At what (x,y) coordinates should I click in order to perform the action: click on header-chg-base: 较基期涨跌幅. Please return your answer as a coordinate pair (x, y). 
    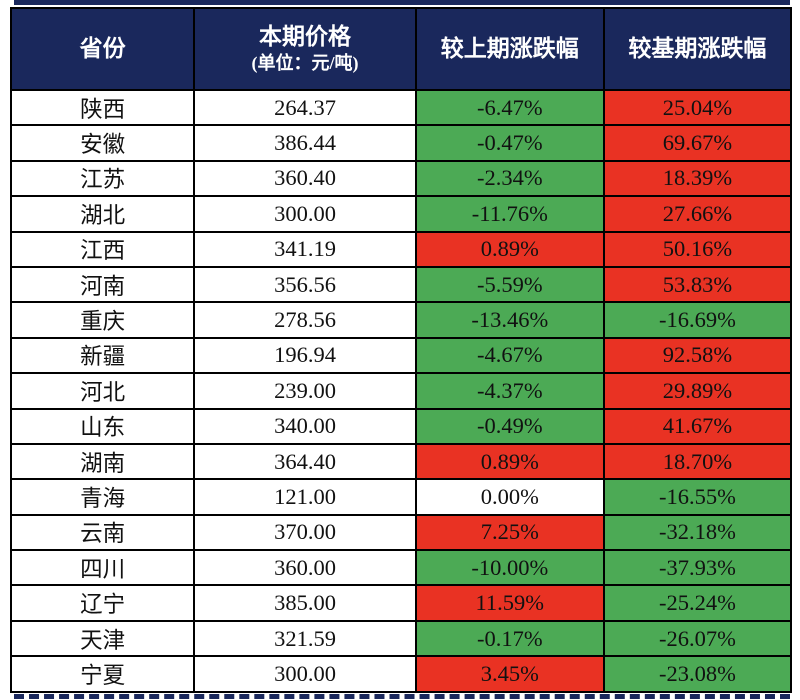
    Looking at the image, I should click on (697, 49).